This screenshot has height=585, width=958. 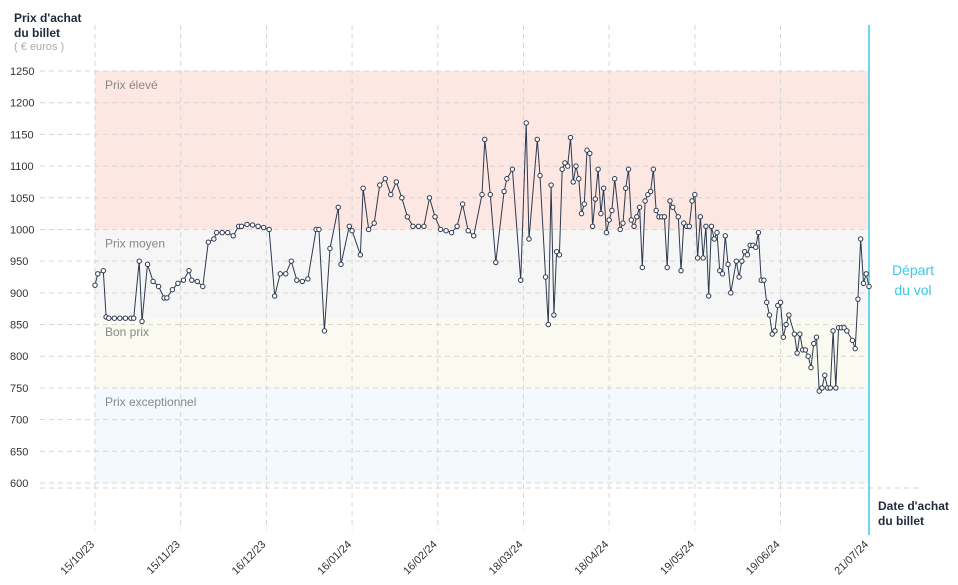 What do you see at coordinates (22, 199) in the screenshot?
I see `y-tick-label: 1050` at bounding box center [22, 199].